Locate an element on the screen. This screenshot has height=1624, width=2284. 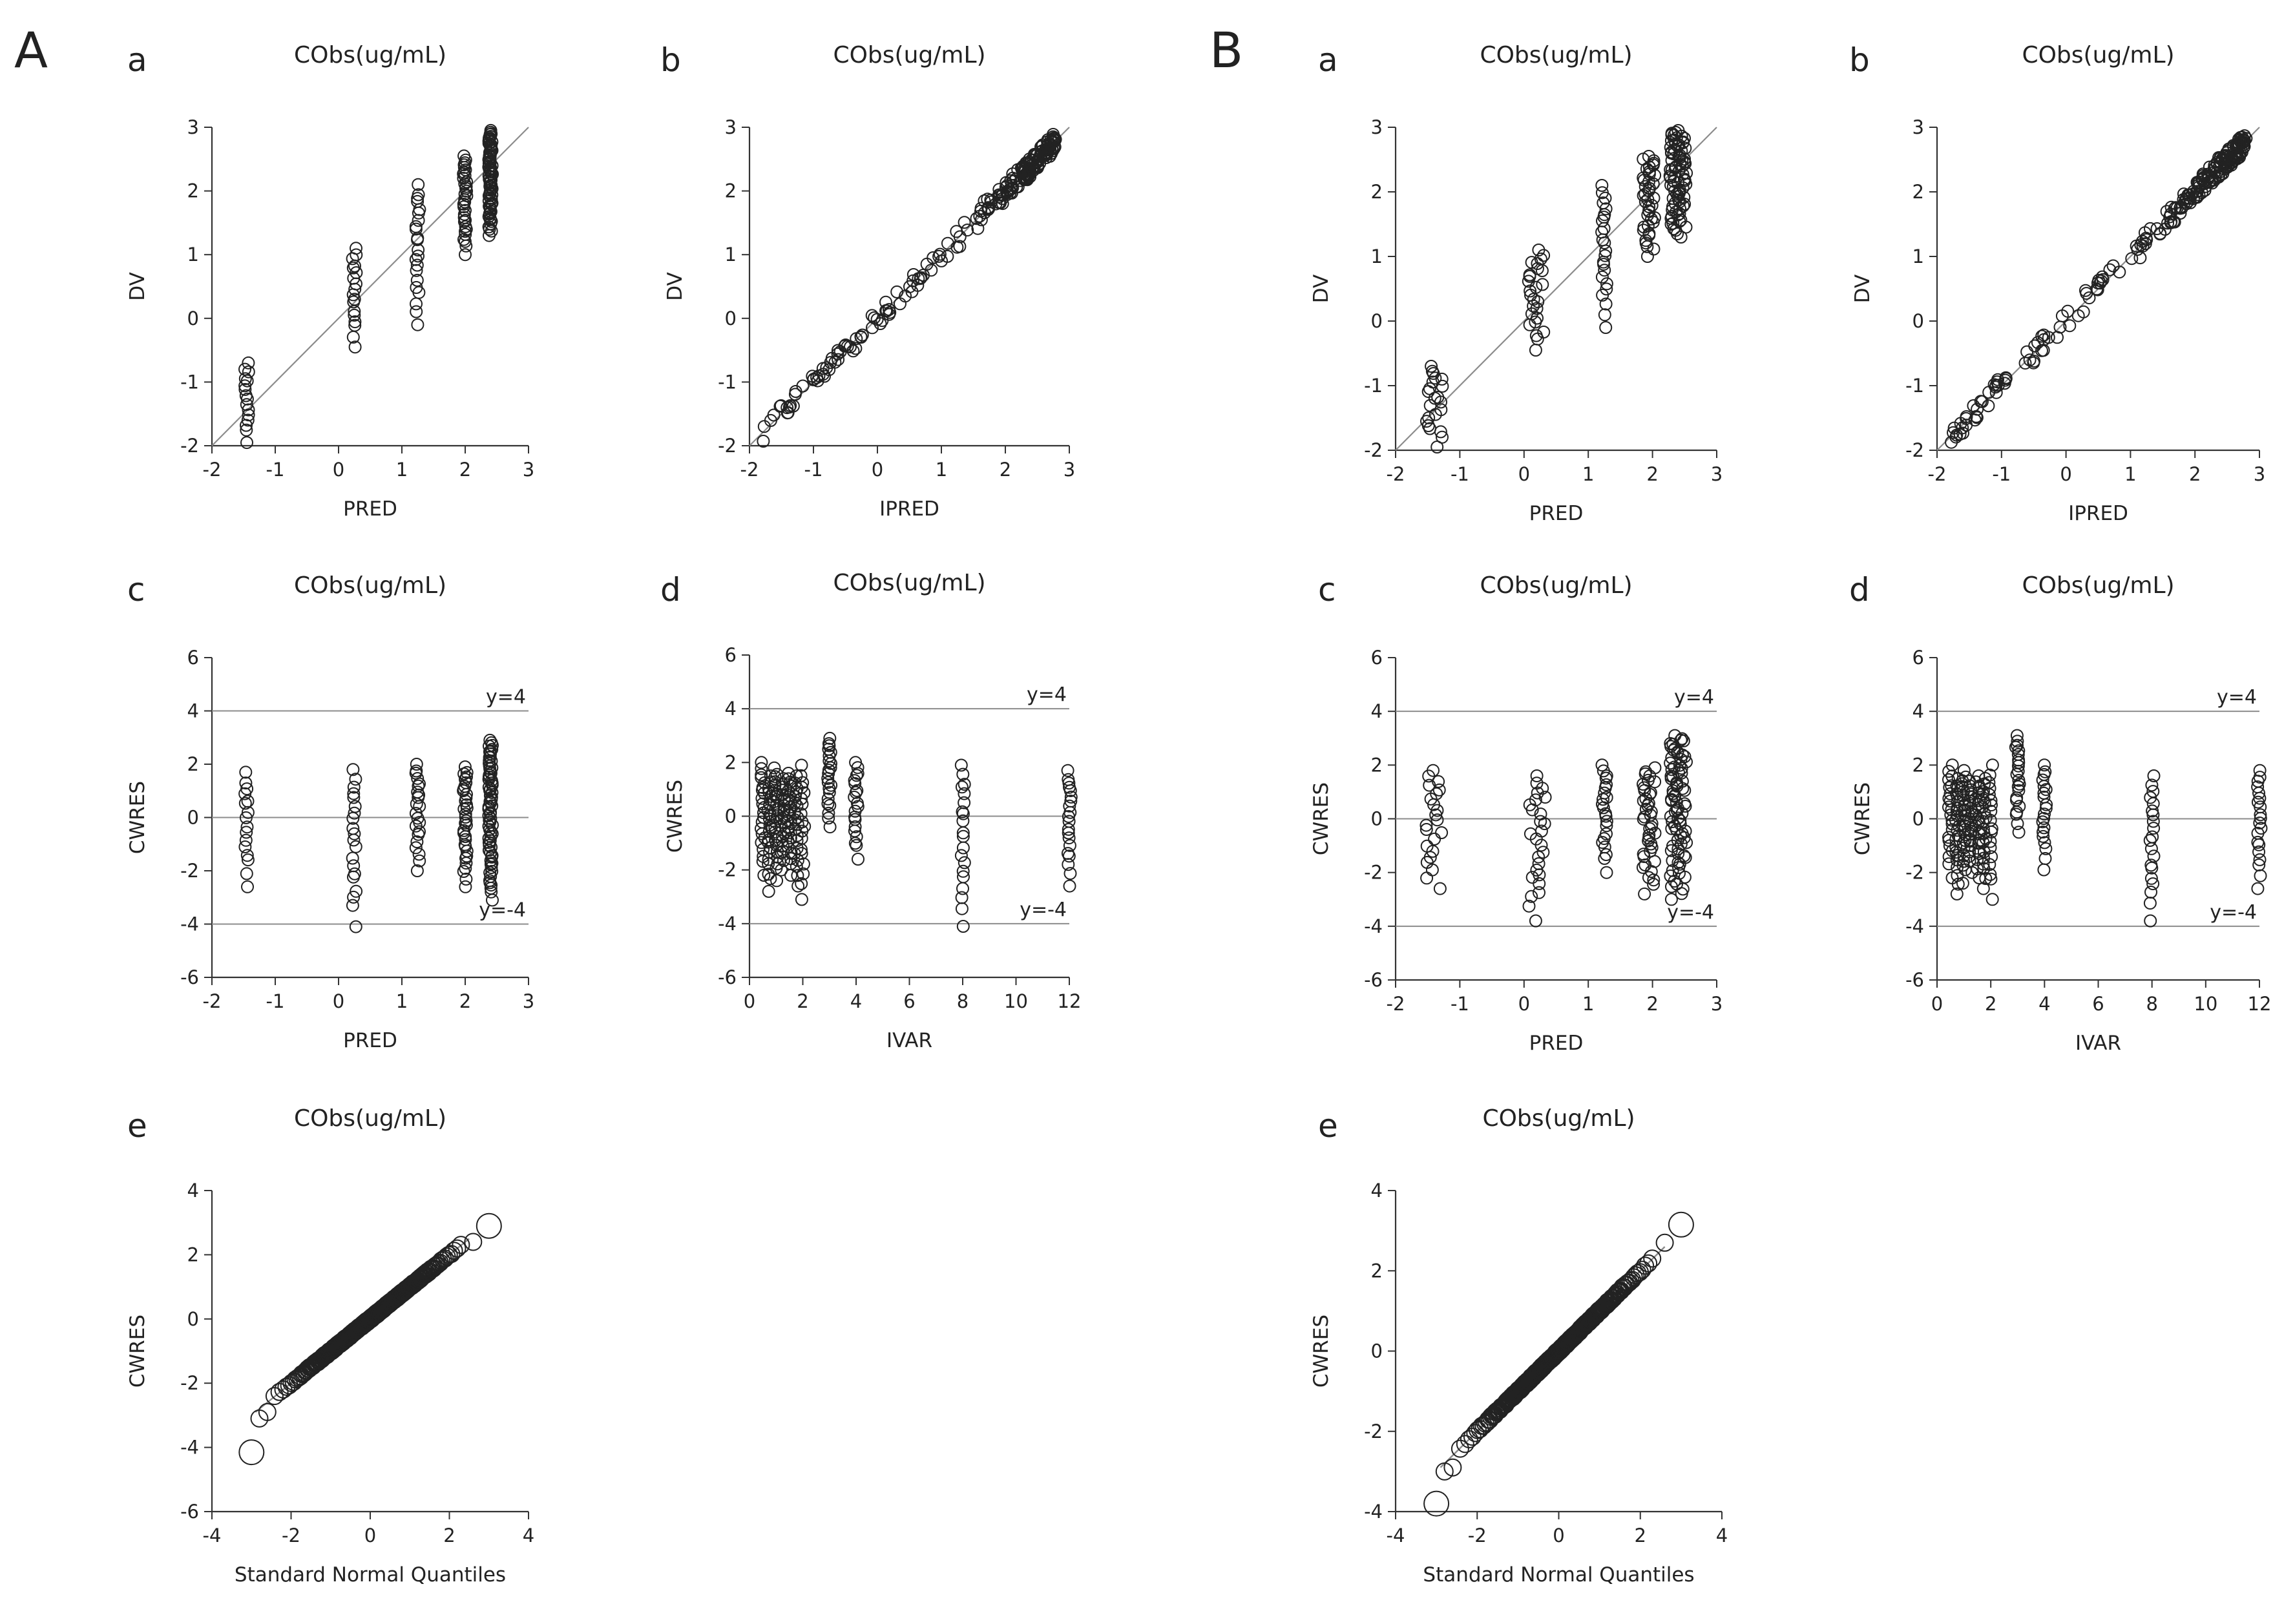
y-tick-label: 6 is located at coordinates (1377, 658).